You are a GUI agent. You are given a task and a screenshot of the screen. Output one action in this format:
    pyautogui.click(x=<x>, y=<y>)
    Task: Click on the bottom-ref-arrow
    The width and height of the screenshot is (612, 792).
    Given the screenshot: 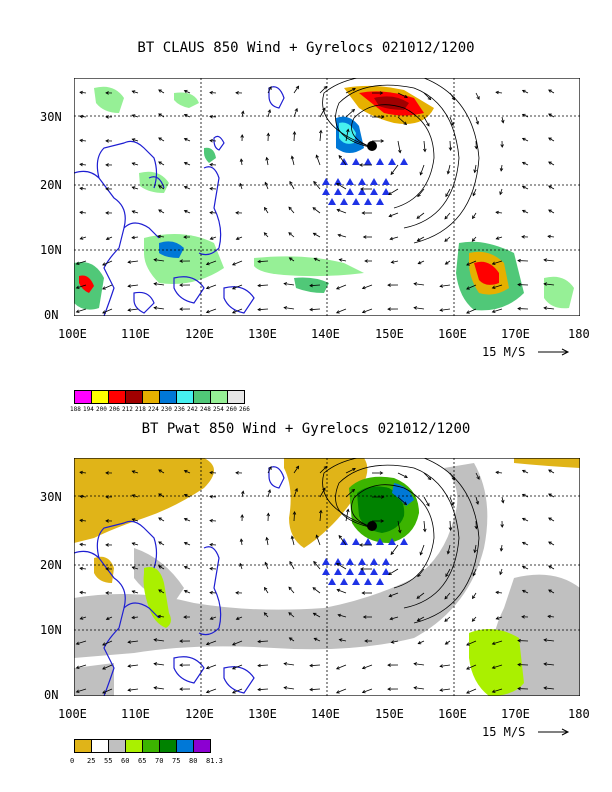 What is the action you would take?
    pyautogui.click(x=554, y=732)
    